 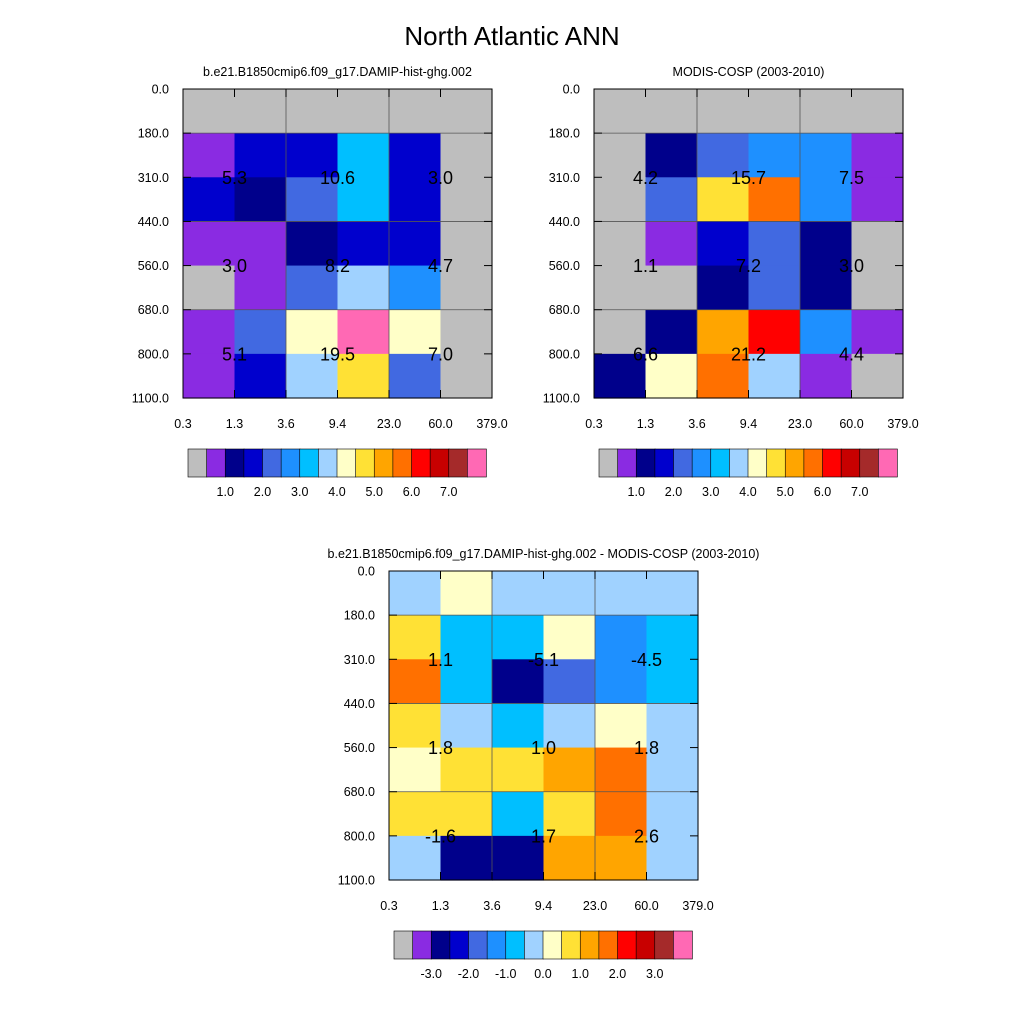 What do you see at coordinates (440, 660) in the screenshot?
I see `data-label: 1.1` at bounding box center [440, 660].